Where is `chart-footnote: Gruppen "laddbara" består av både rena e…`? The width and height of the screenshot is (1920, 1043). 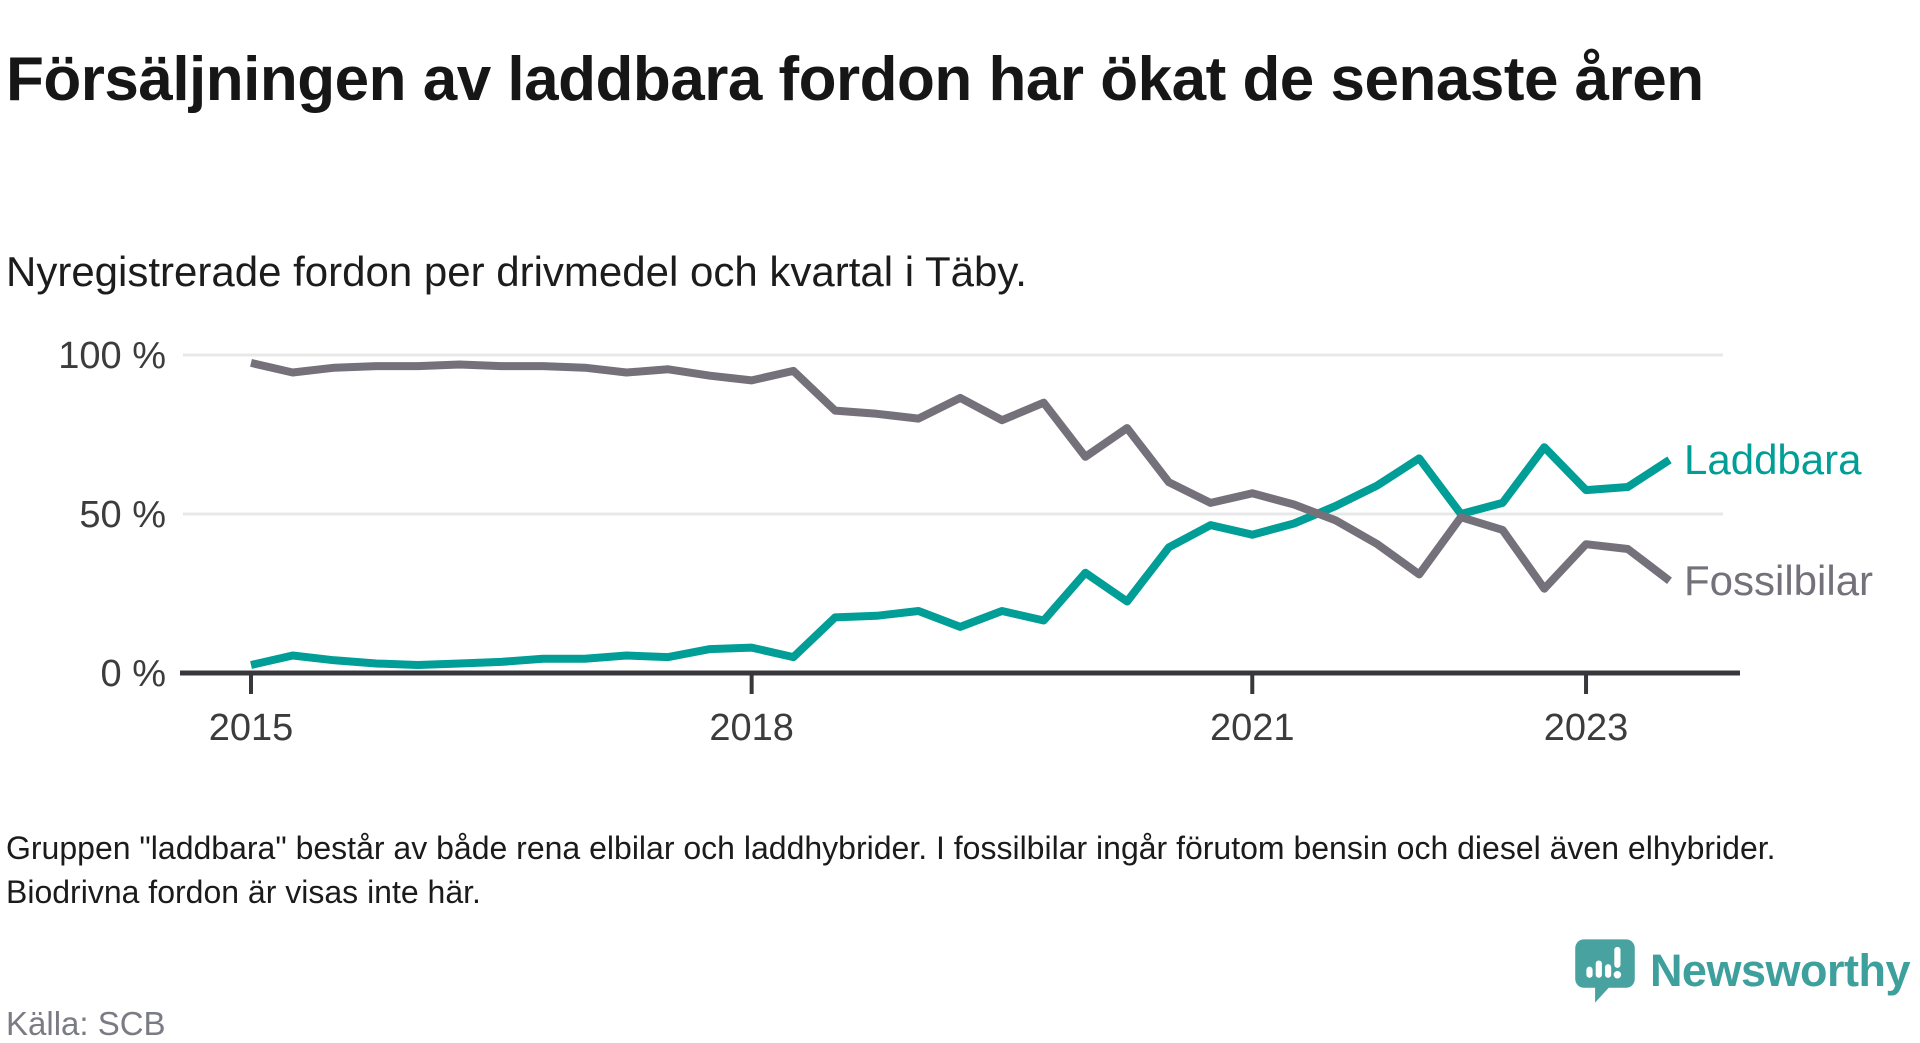
chart-footnote: Gruppen "laddbara" består av både rena e… is located at coordinates (891, 870).